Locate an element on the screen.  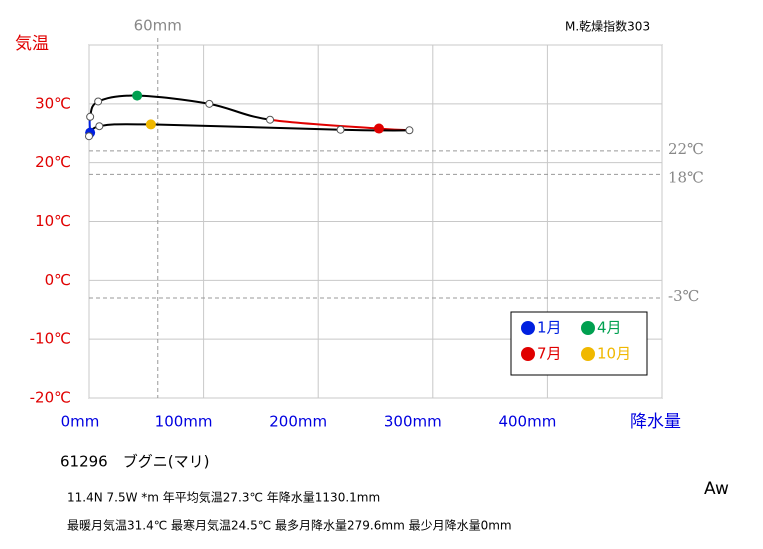
reference-label: 22℃ is located at coordinates (686, 149).